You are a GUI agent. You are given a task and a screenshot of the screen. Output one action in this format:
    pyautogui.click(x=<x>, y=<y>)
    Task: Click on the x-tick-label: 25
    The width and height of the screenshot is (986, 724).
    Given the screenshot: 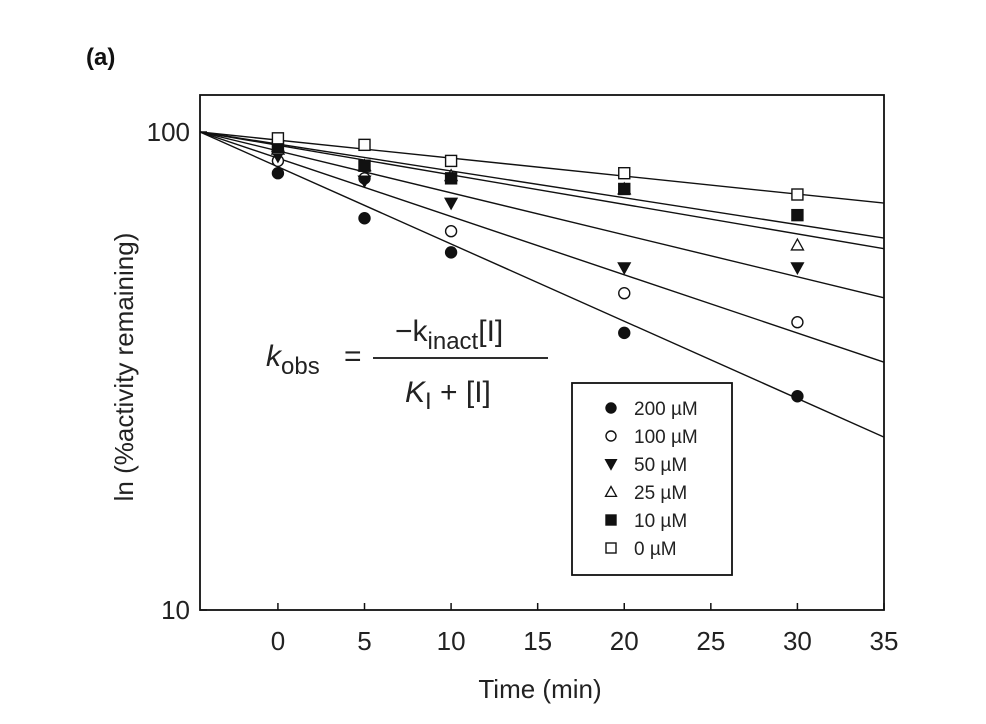 What is the action you would take?
    pyautogui.click(x=710, y=641)
    